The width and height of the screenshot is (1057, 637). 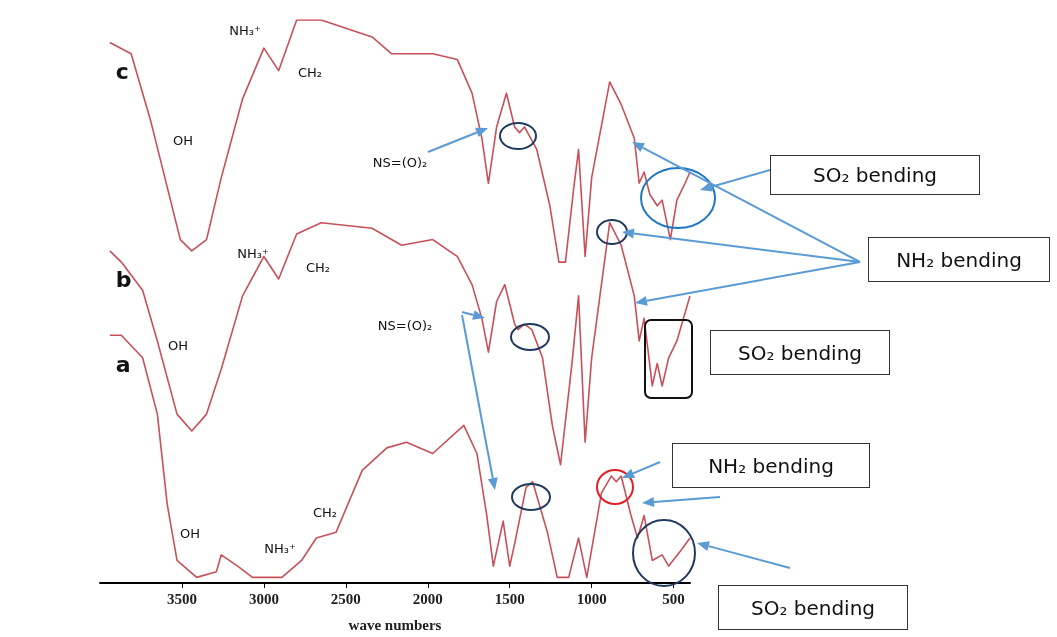 What do you see at coordinates (123, 364) in the screenshot?
I see `series-label: a` at bounding box center [123, 364].